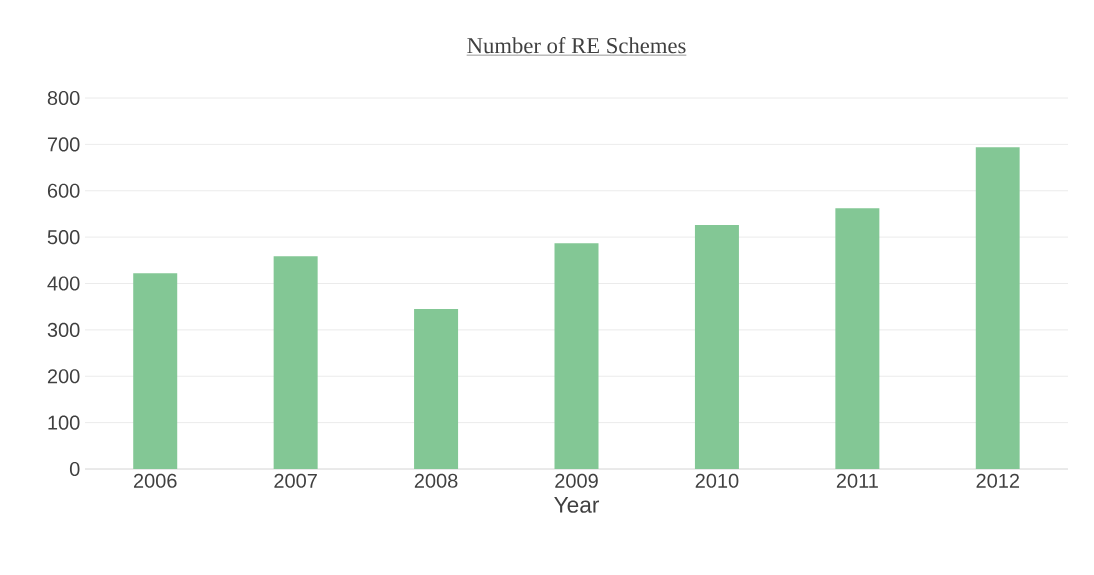 This screenshot has width=1094, height=575. Describe the element at coordinates (63, 376) in the screenshot. I see `y-tick-label: 200` at that location.